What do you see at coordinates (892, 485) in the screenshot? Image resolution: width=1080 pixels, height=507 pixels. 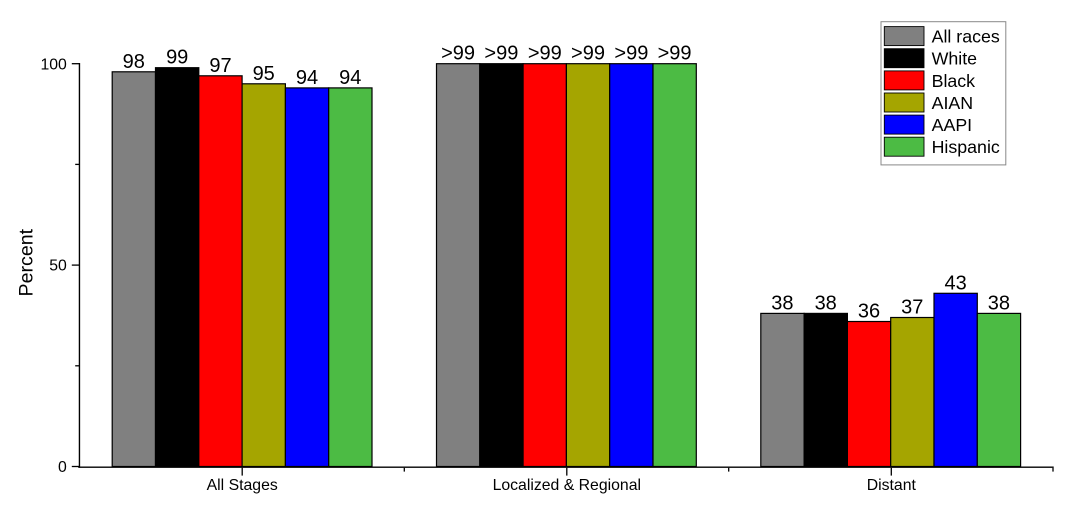 I see `svg-text: Distant` at bounding box center [892, 485].